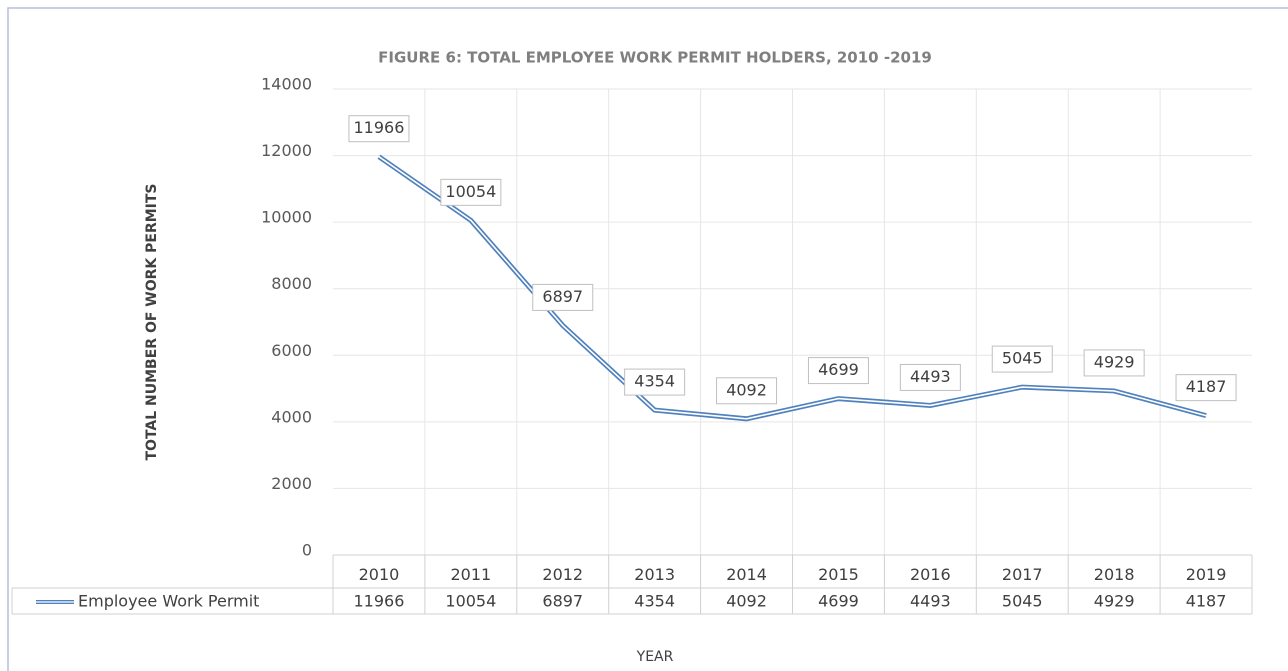  I want to click on table-value: 4699, so click(838, 601).